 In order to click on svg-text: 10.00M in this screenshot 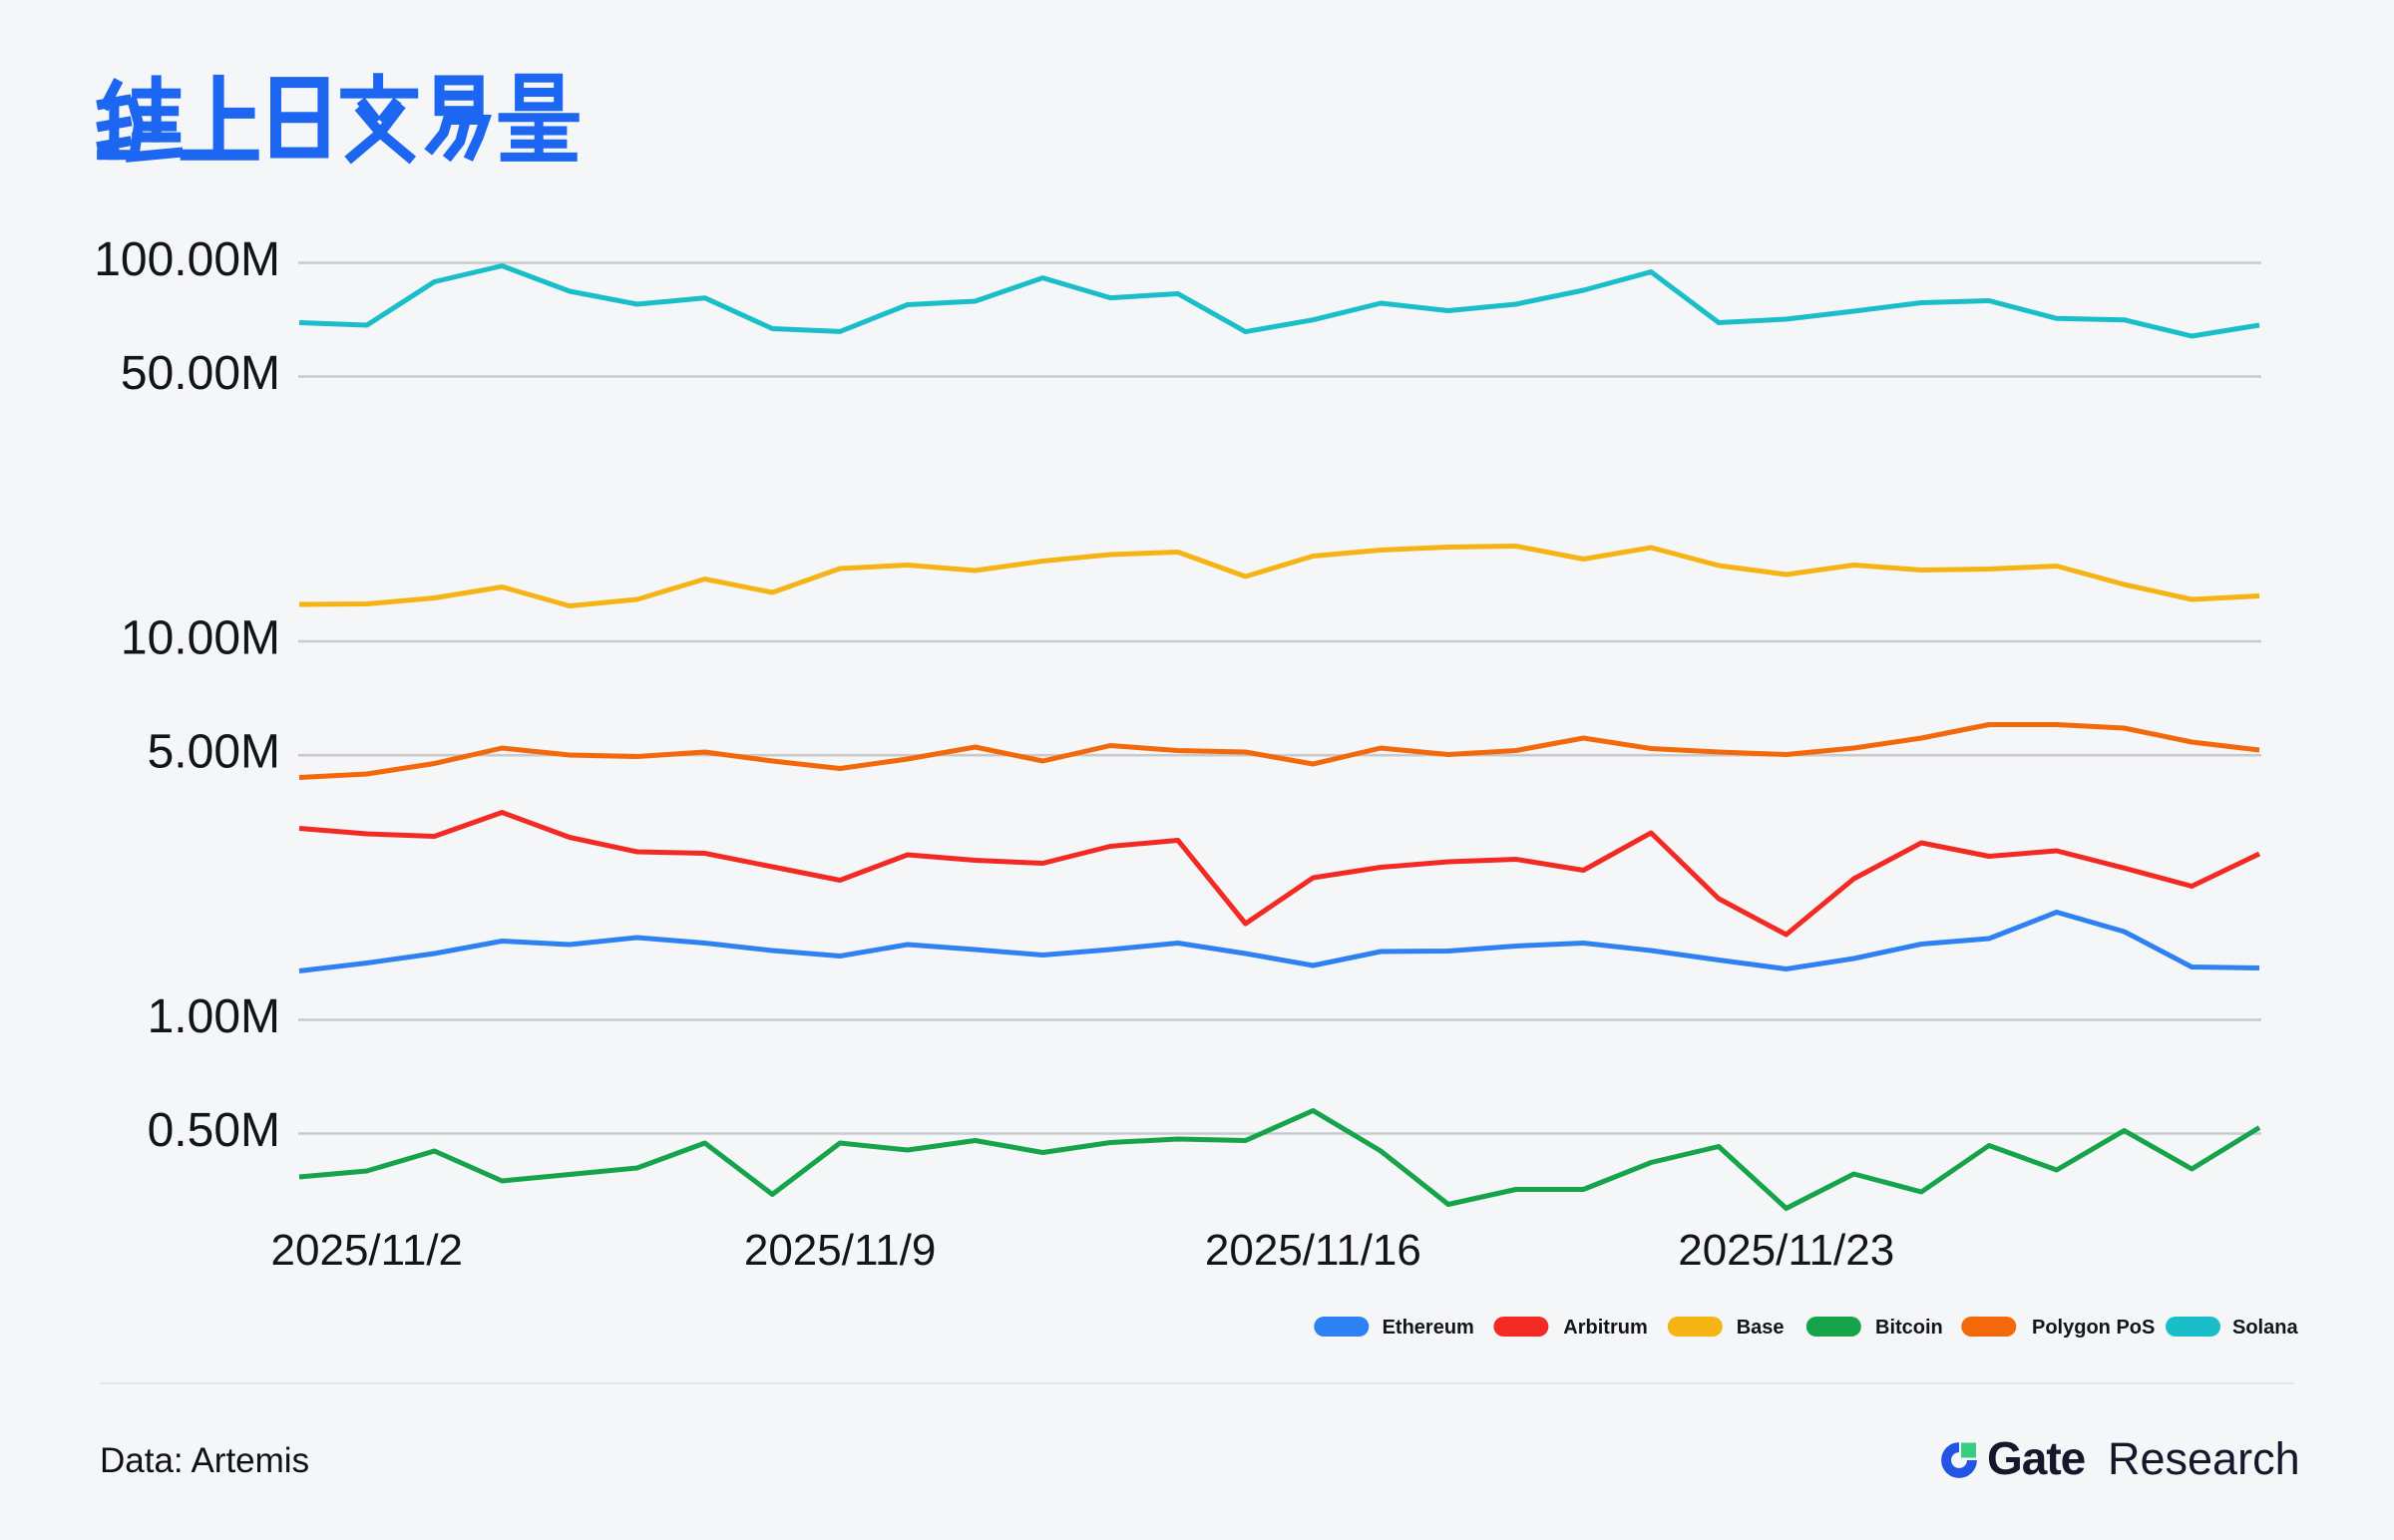, I will do `click(200, 638)`.